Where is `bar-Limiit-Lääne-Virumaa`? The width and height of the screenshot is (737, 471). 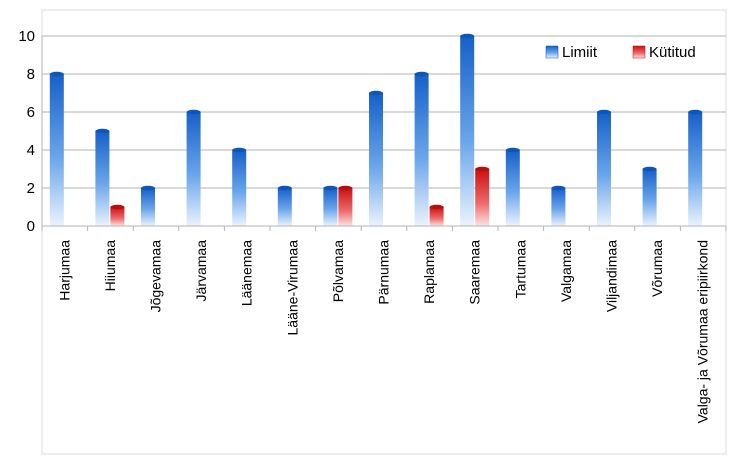 bar-Limiit-Lääne-Virumaa is located at coordinates (284, 205).